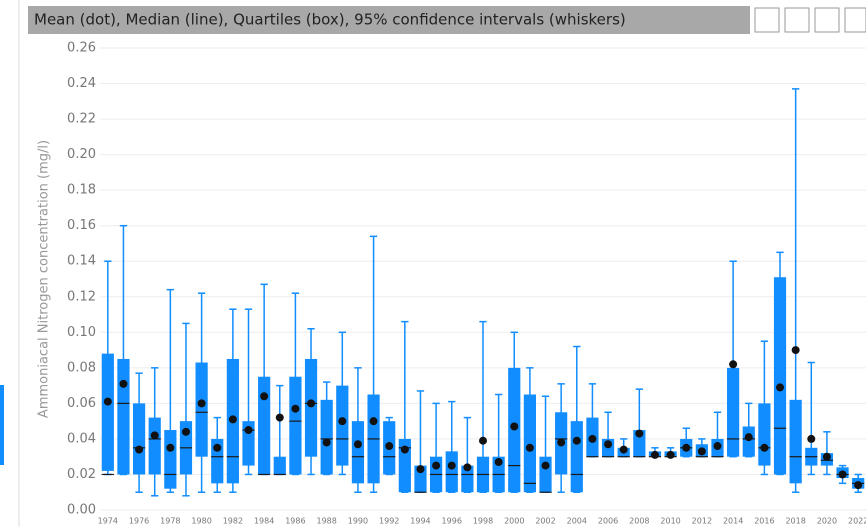  What do you see at coordinates (81, 474) in the screenshot?
I see `y-tick-label: 0.02` at bounding box center [81, 474].